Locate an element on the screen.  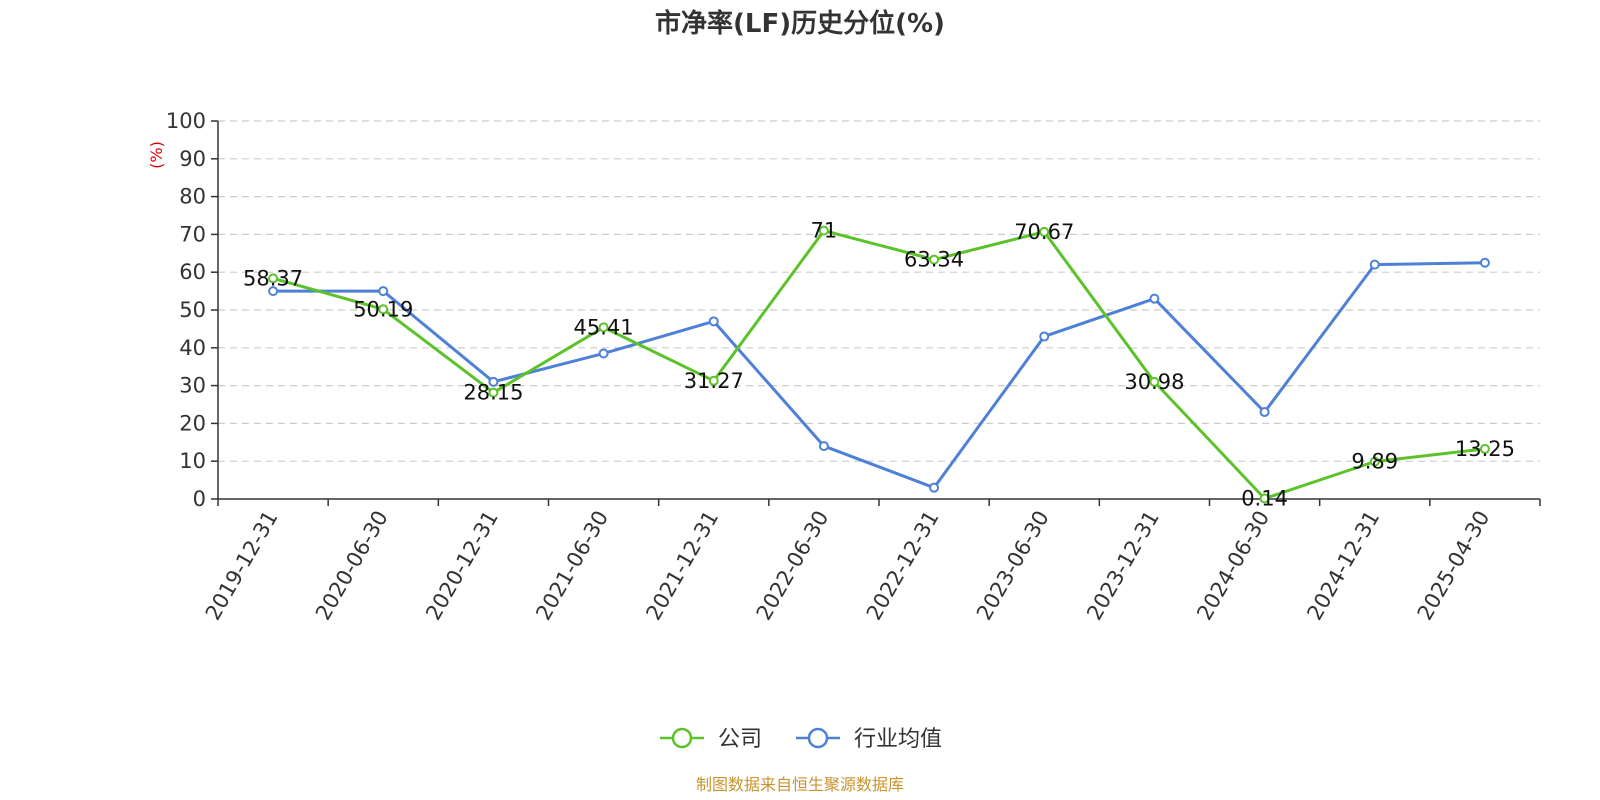
x-tick-label: 2025-04-30 is located at coordinates (1454, 566).